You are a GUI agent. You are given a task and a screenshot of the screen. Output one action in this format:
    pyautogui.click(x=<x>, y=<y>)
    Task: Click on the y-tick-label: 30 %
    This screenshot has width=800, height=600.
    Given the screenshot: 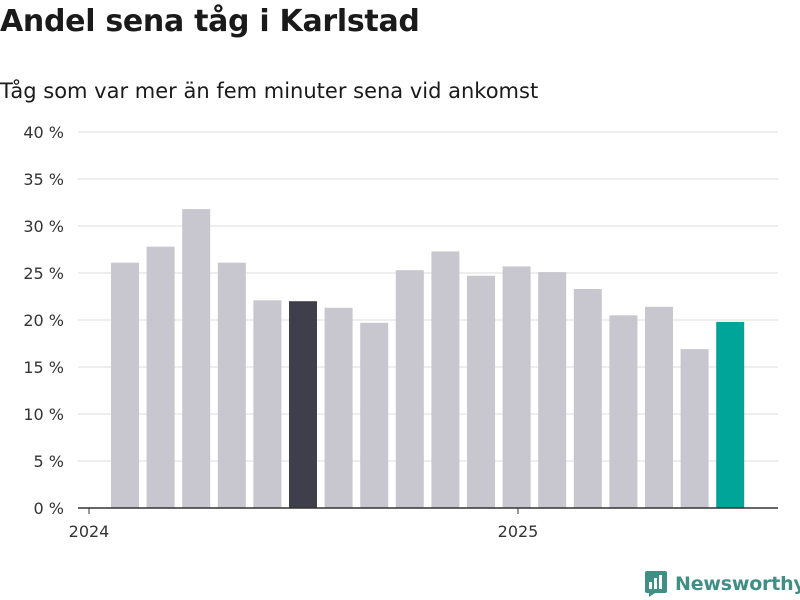 What is the action you would take?
    pyautogui.click(x=43, y=226)
    